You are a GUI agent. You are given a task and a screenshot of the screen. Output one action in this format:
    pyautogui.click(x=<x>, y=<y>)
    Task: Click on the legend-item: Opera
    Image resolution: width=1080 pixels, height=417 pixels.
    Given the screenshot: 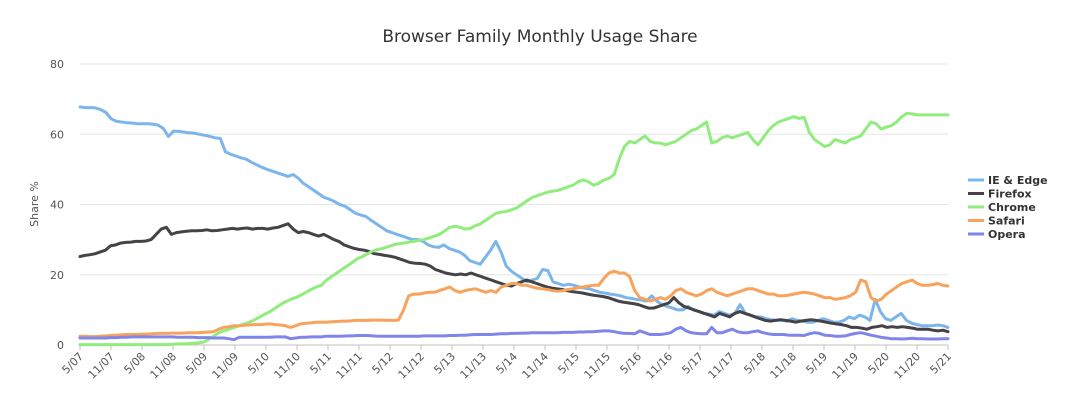 What is the action you would take?
    pyautogui.click(x=997, y=234)
    